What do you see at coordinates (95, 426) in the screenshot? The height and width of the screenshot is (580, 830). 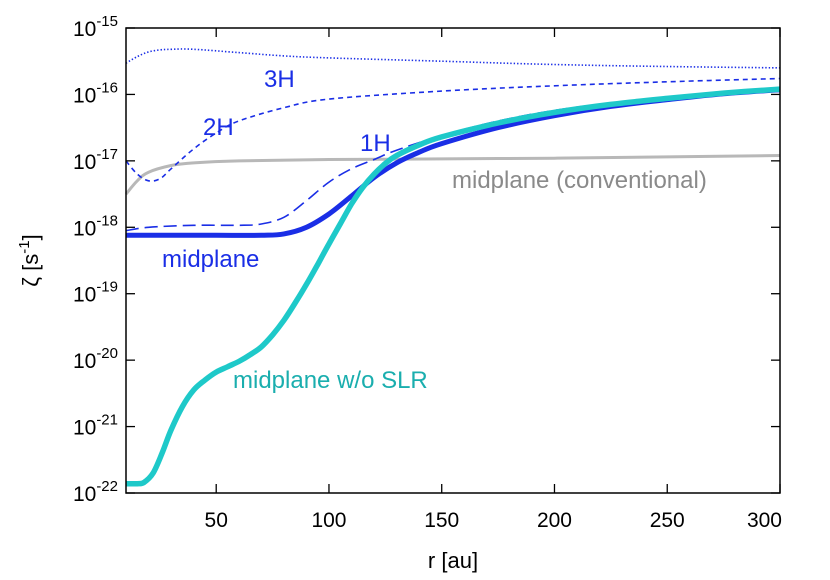 I see `y-tick-label: 10-21` at bounding box center [95, 426].